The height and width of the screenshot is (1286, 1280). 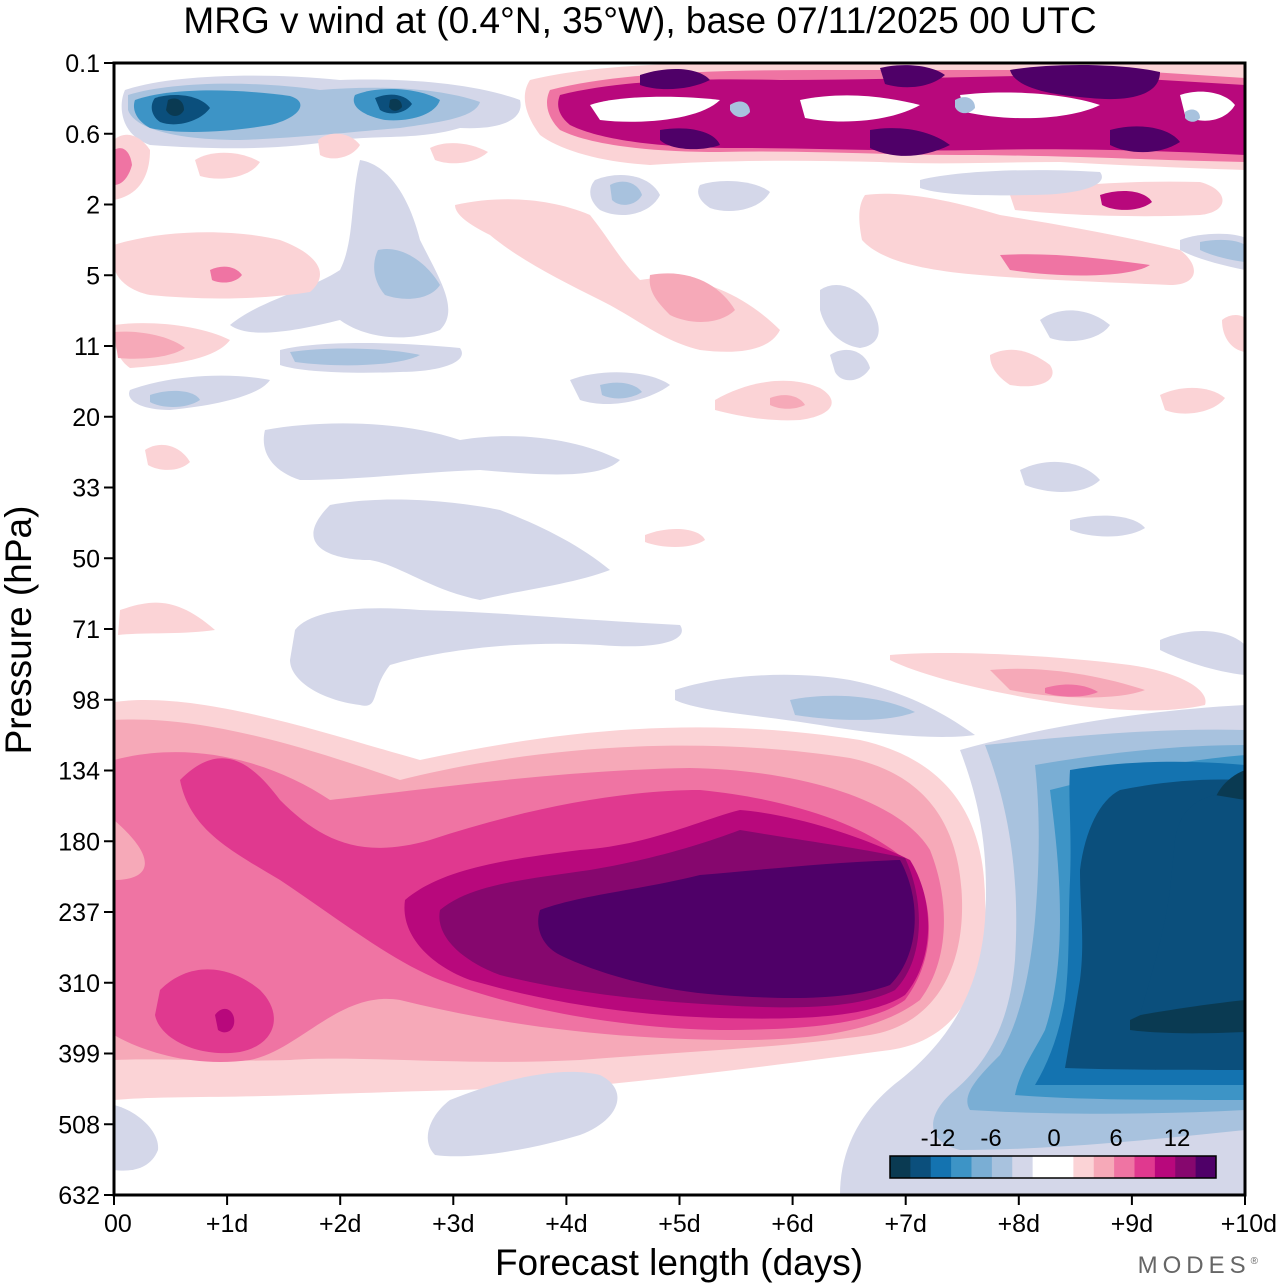 What do you see at coordinates (1053, 1138) in the screenshot?
I see `colorbar-label: 0` at bounding box center [1053, 1138].